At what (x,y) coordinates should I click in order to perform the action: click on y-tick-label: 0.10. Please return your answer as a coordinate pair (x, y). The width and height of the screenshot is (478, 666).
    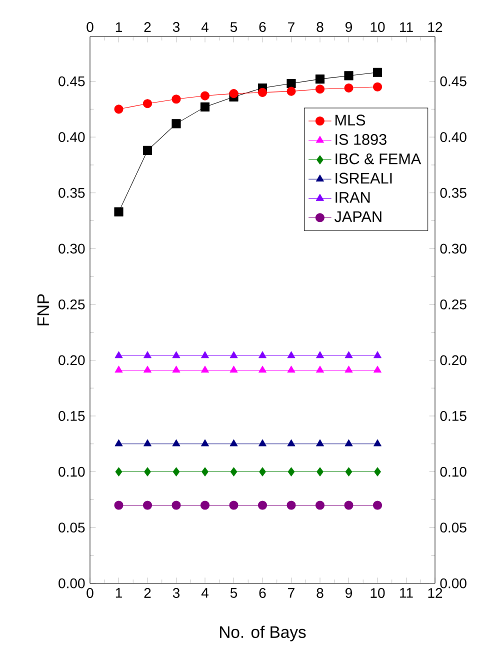
    Looking at the image, I should click on (71, 471).